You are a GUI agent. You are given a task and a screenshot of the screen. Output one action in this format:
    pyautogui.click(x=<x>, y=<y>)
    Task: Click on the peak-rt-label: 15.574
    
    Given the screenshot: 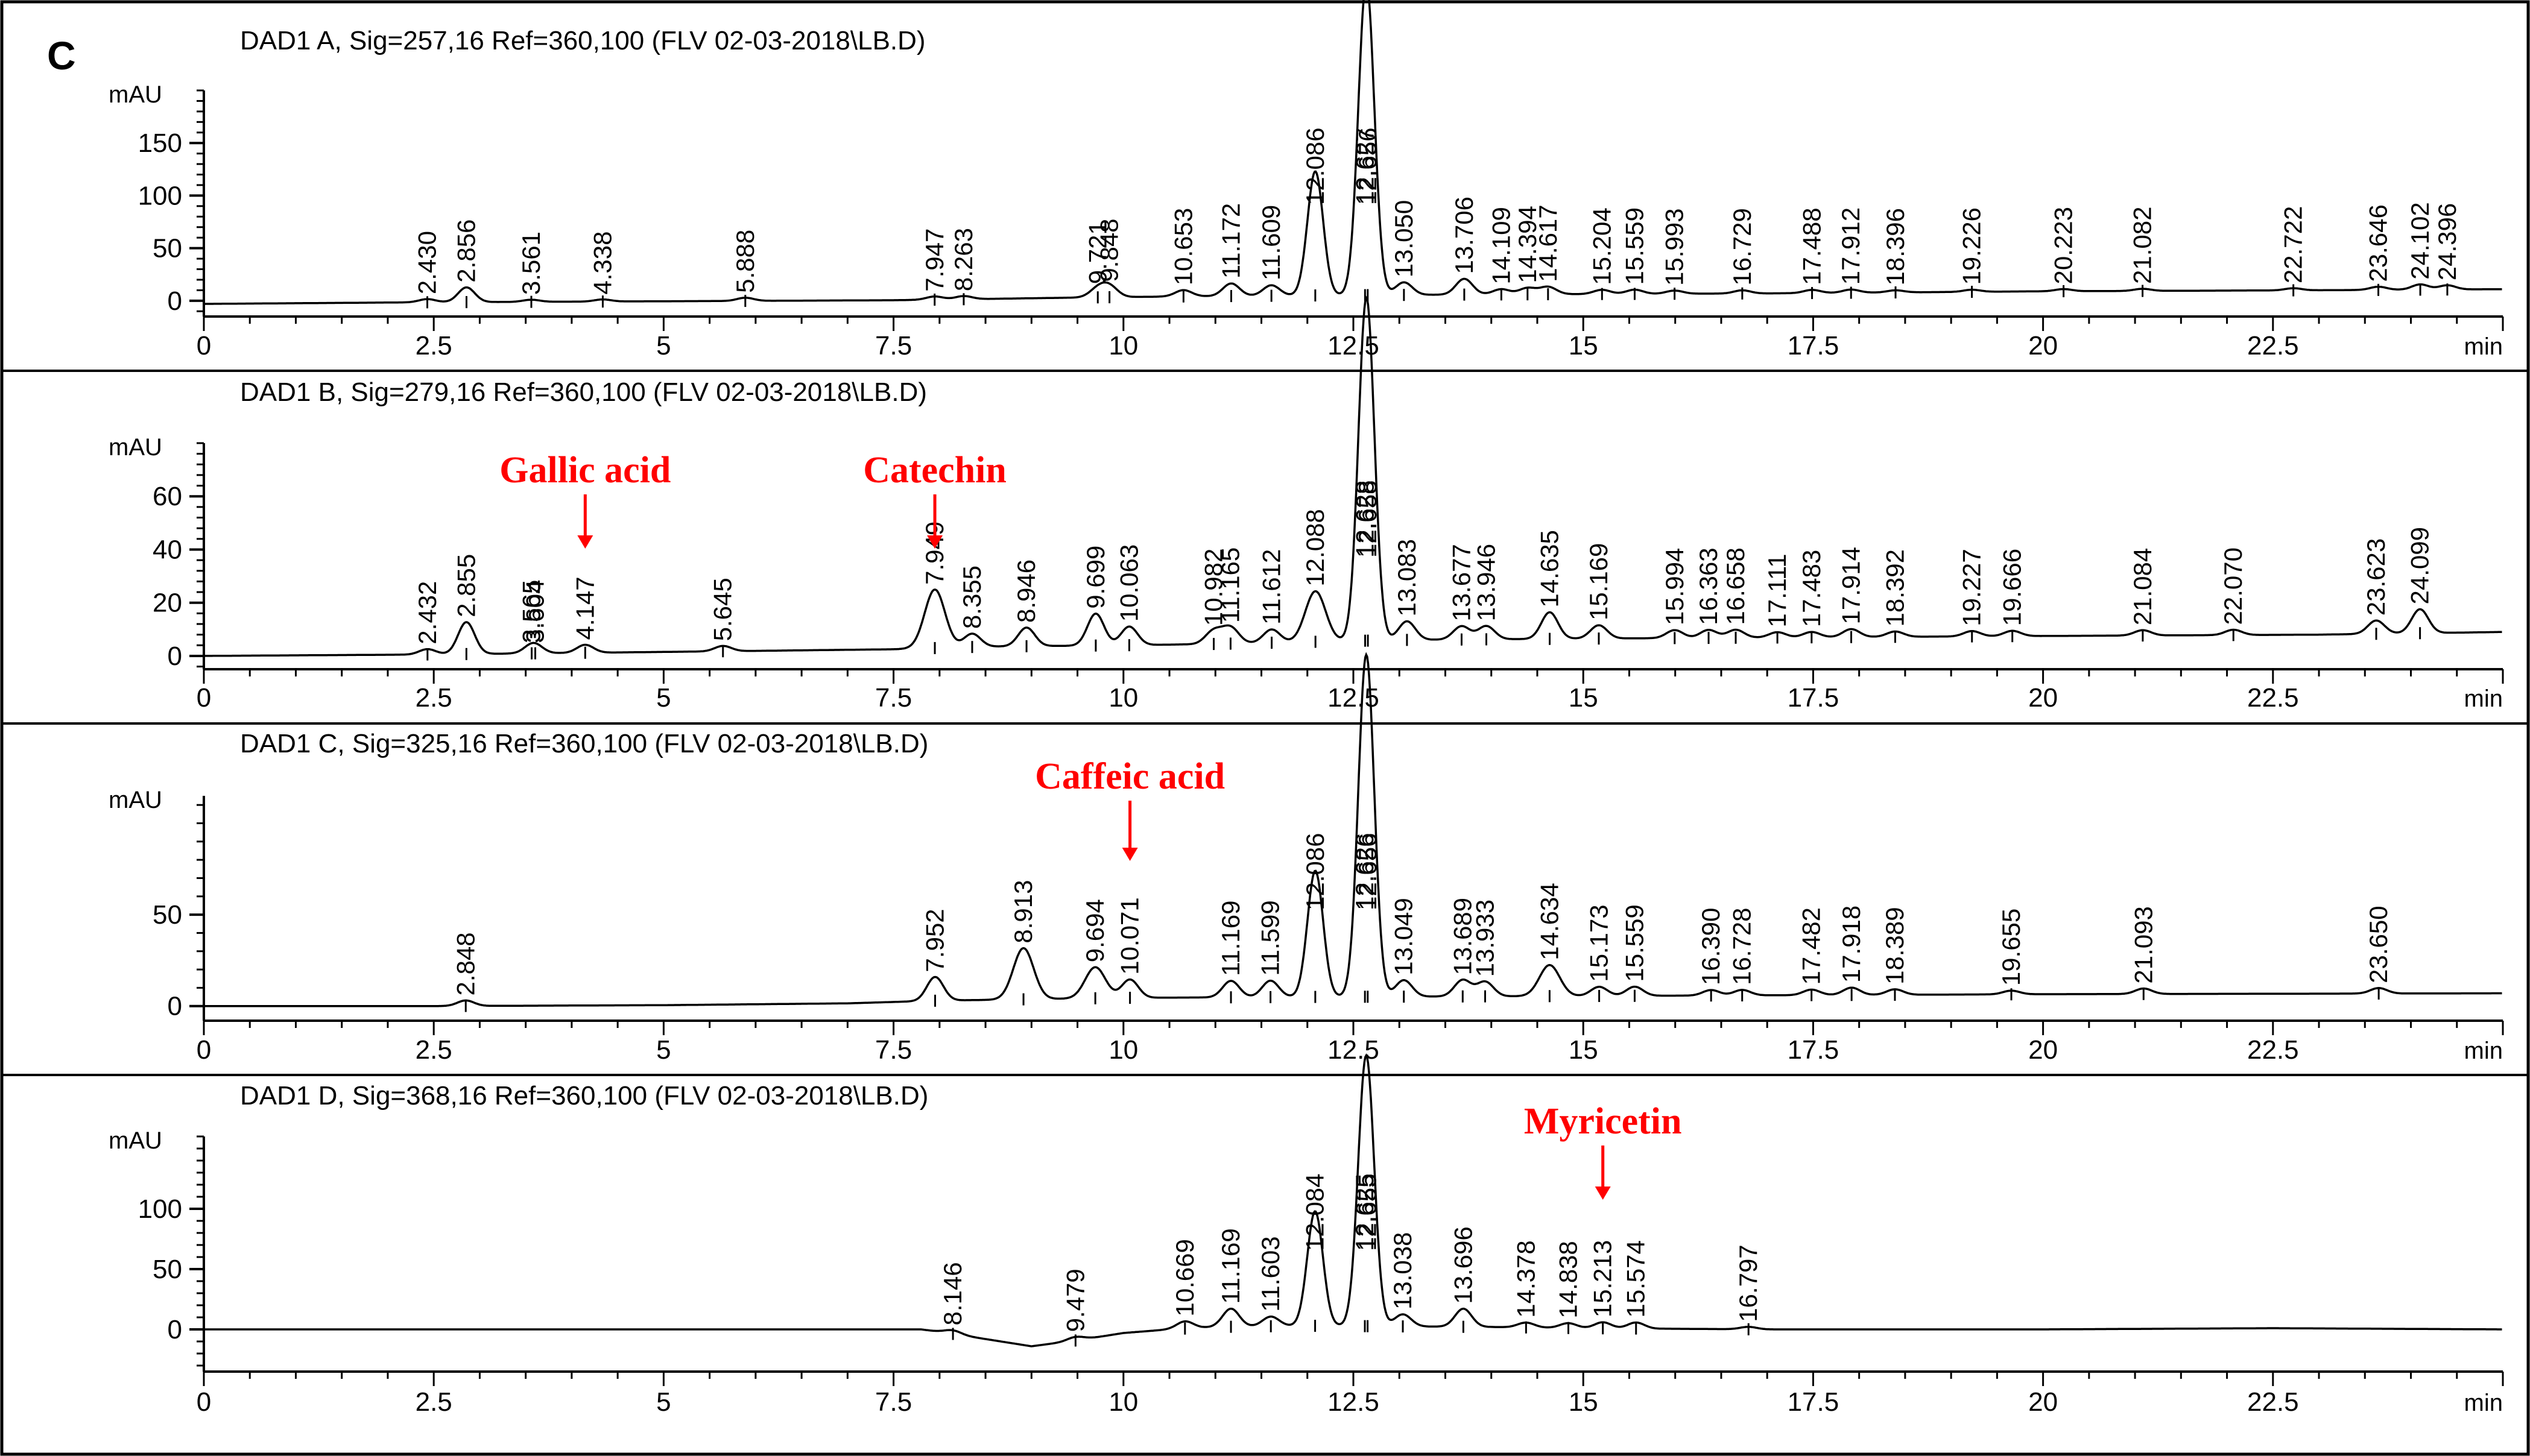 What is the action you would take?
    pyautogui.click(x=1636, y=1279)
    